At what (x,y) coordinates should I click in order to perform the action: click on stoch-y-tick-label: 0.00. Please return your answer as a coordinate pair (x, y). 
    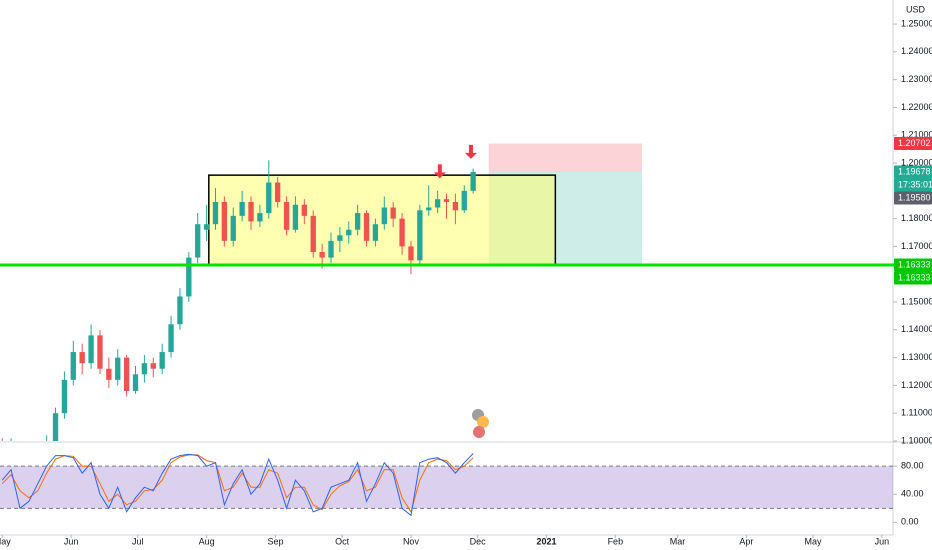
    Looking at the image, I should click on (910, 522).